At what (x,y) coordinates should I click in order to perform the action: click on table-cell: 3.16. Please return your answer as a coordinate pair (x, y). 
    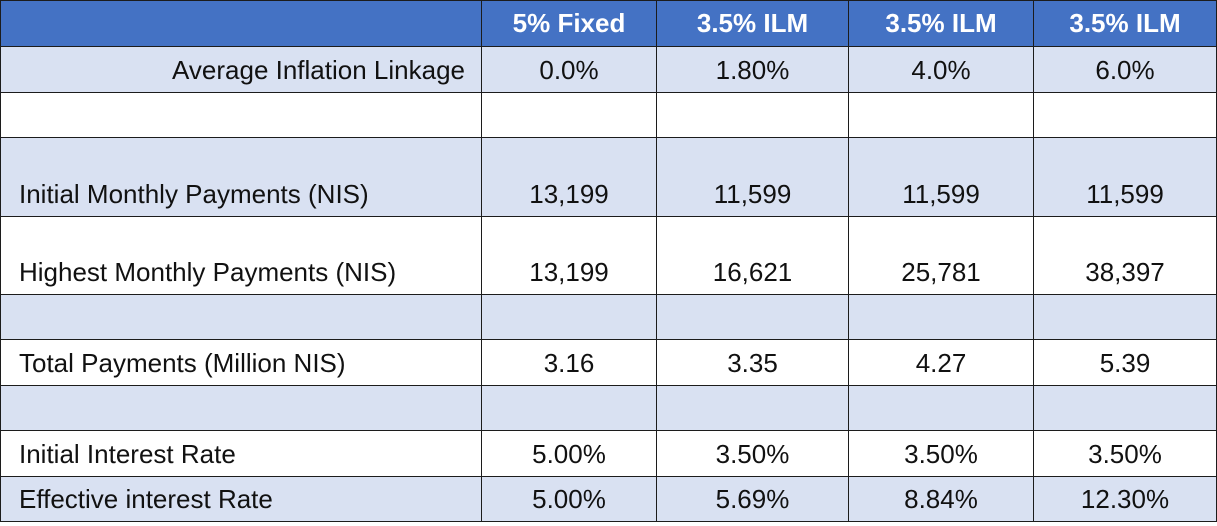
    Looking at the image, I should click on (569, 362).